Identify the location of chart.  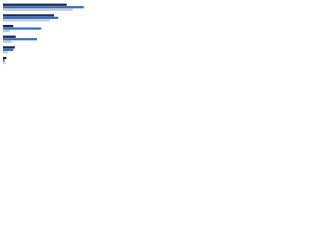
(43, 34).